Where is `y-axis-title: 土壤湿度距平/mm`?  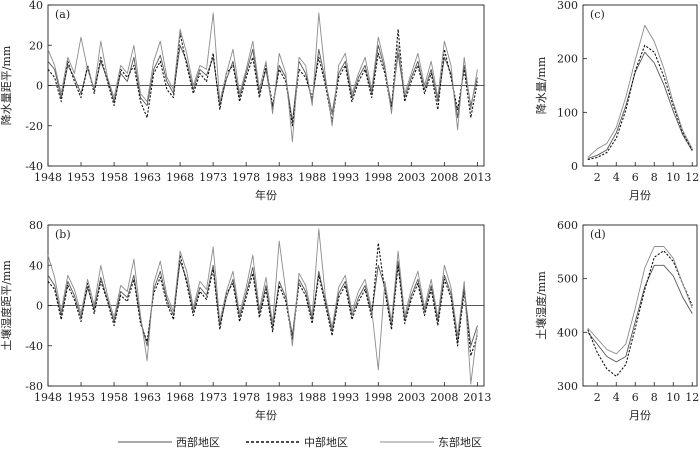
y-axis-title: 土壤湿度距平/mm is located at coordinates (6, 305).